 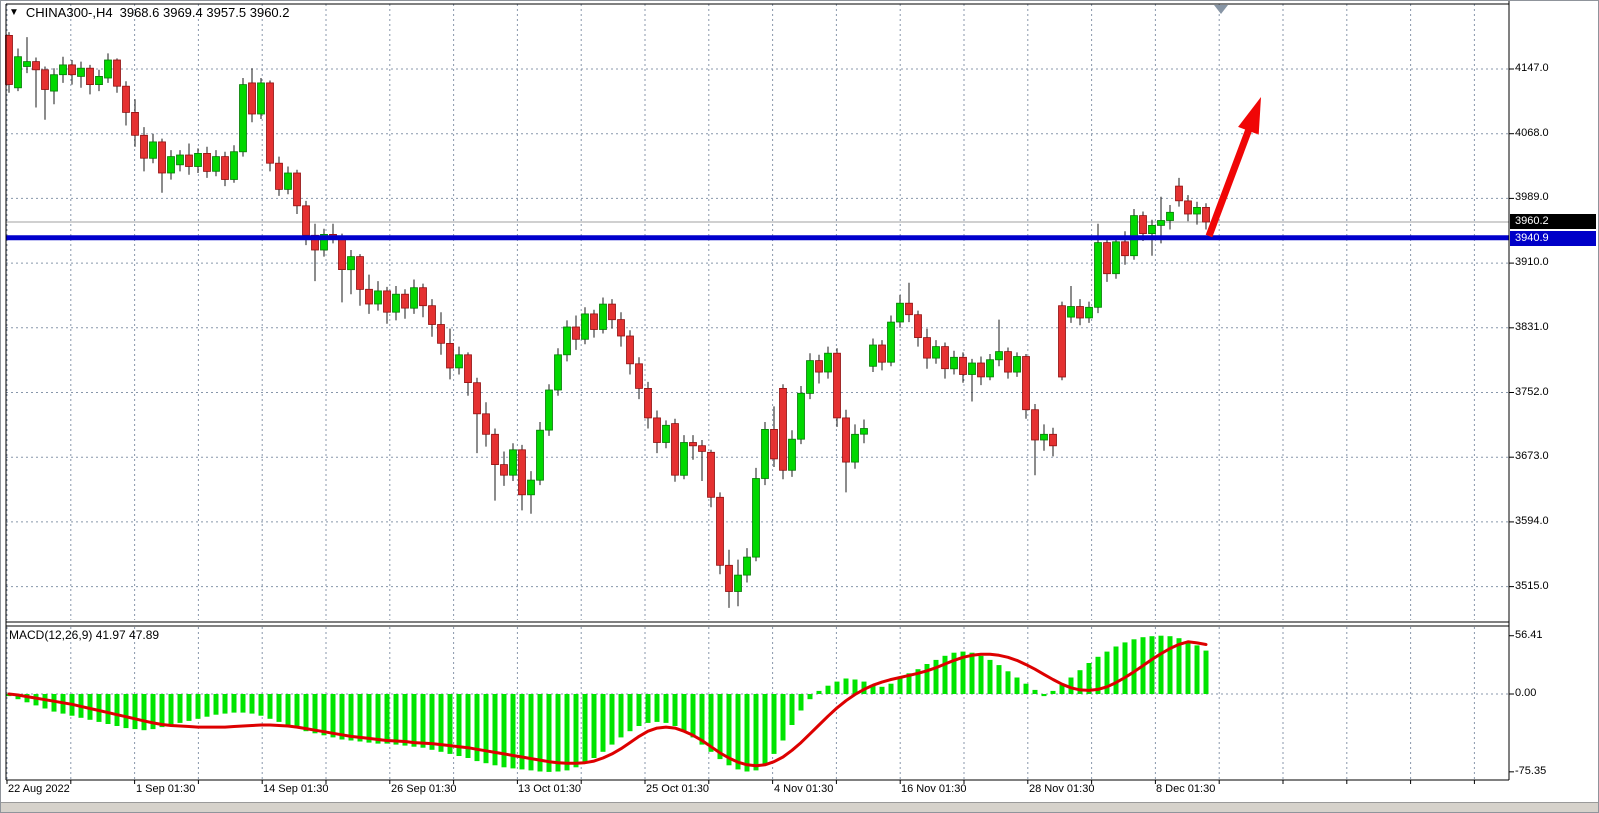 I want to click on price-axis-label: 4147.0, so click(x=1532, y=68).